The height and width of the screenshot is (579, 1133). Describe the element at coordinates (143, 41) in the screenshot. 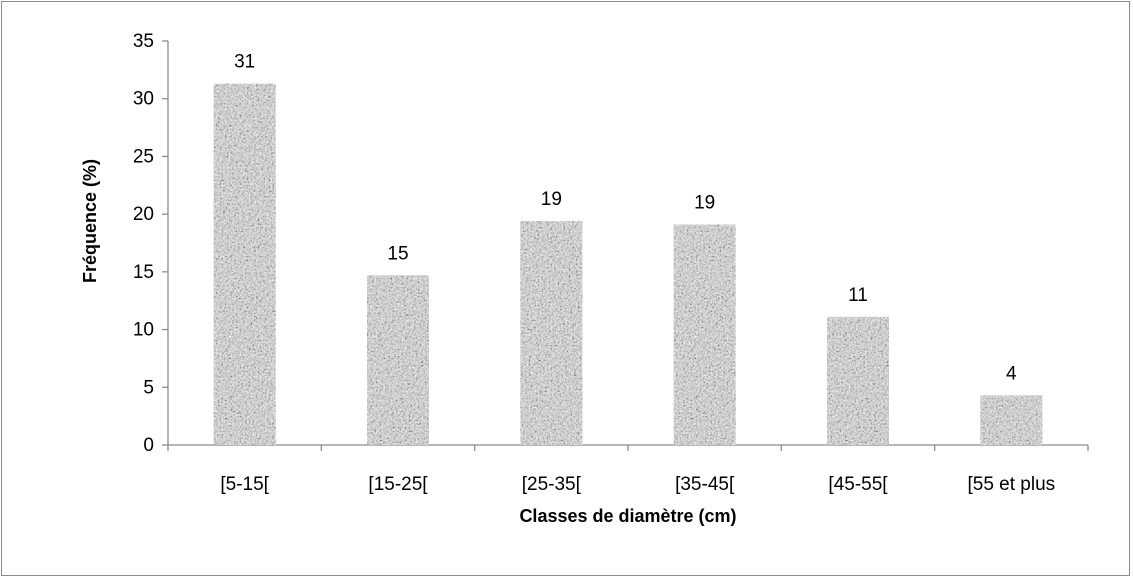

I see `y-tick-label: 35` at that location.